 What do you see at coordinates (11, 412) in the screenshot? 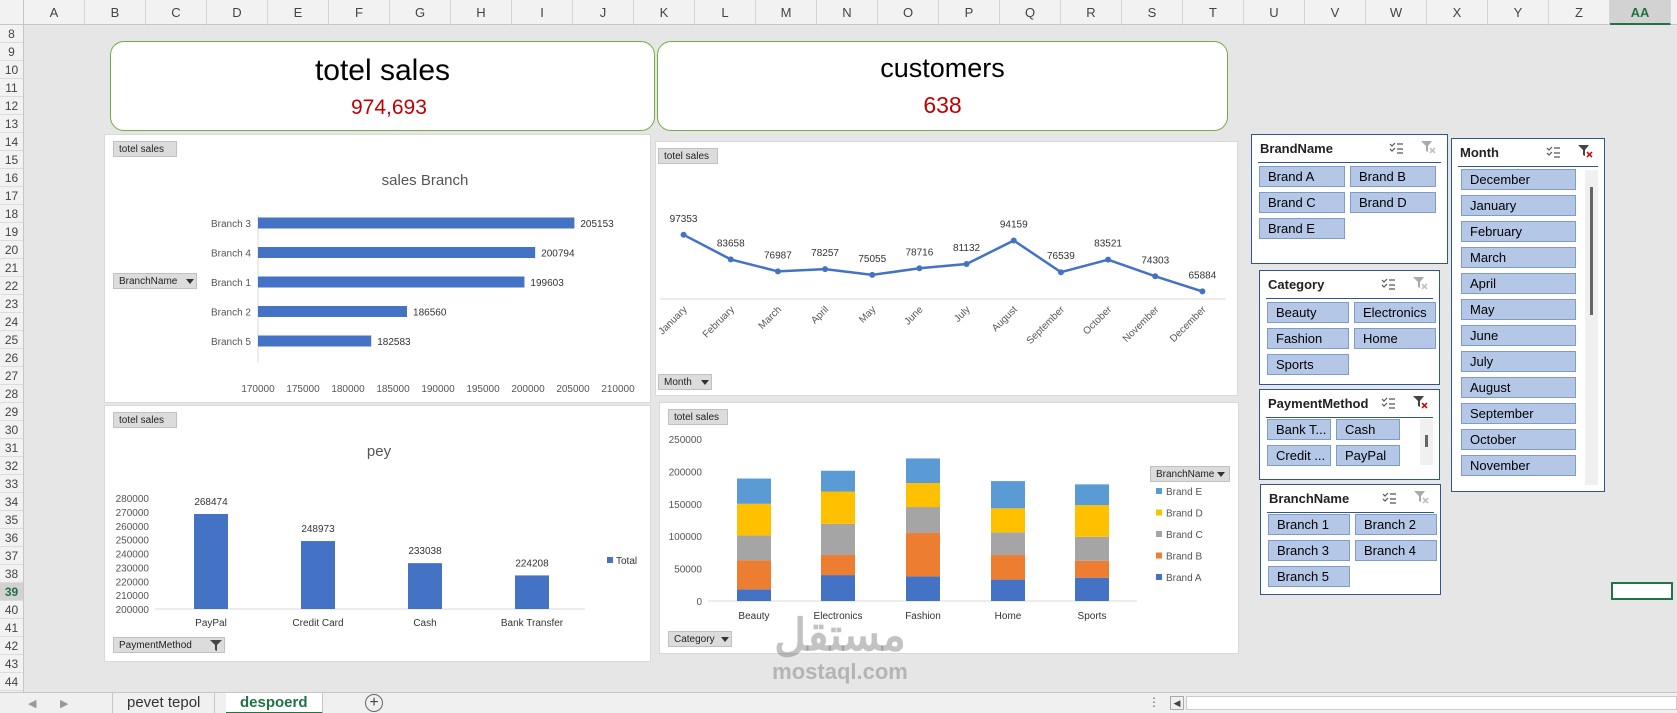
I see `row-header-29: 29` at bounding box center [11, 412].